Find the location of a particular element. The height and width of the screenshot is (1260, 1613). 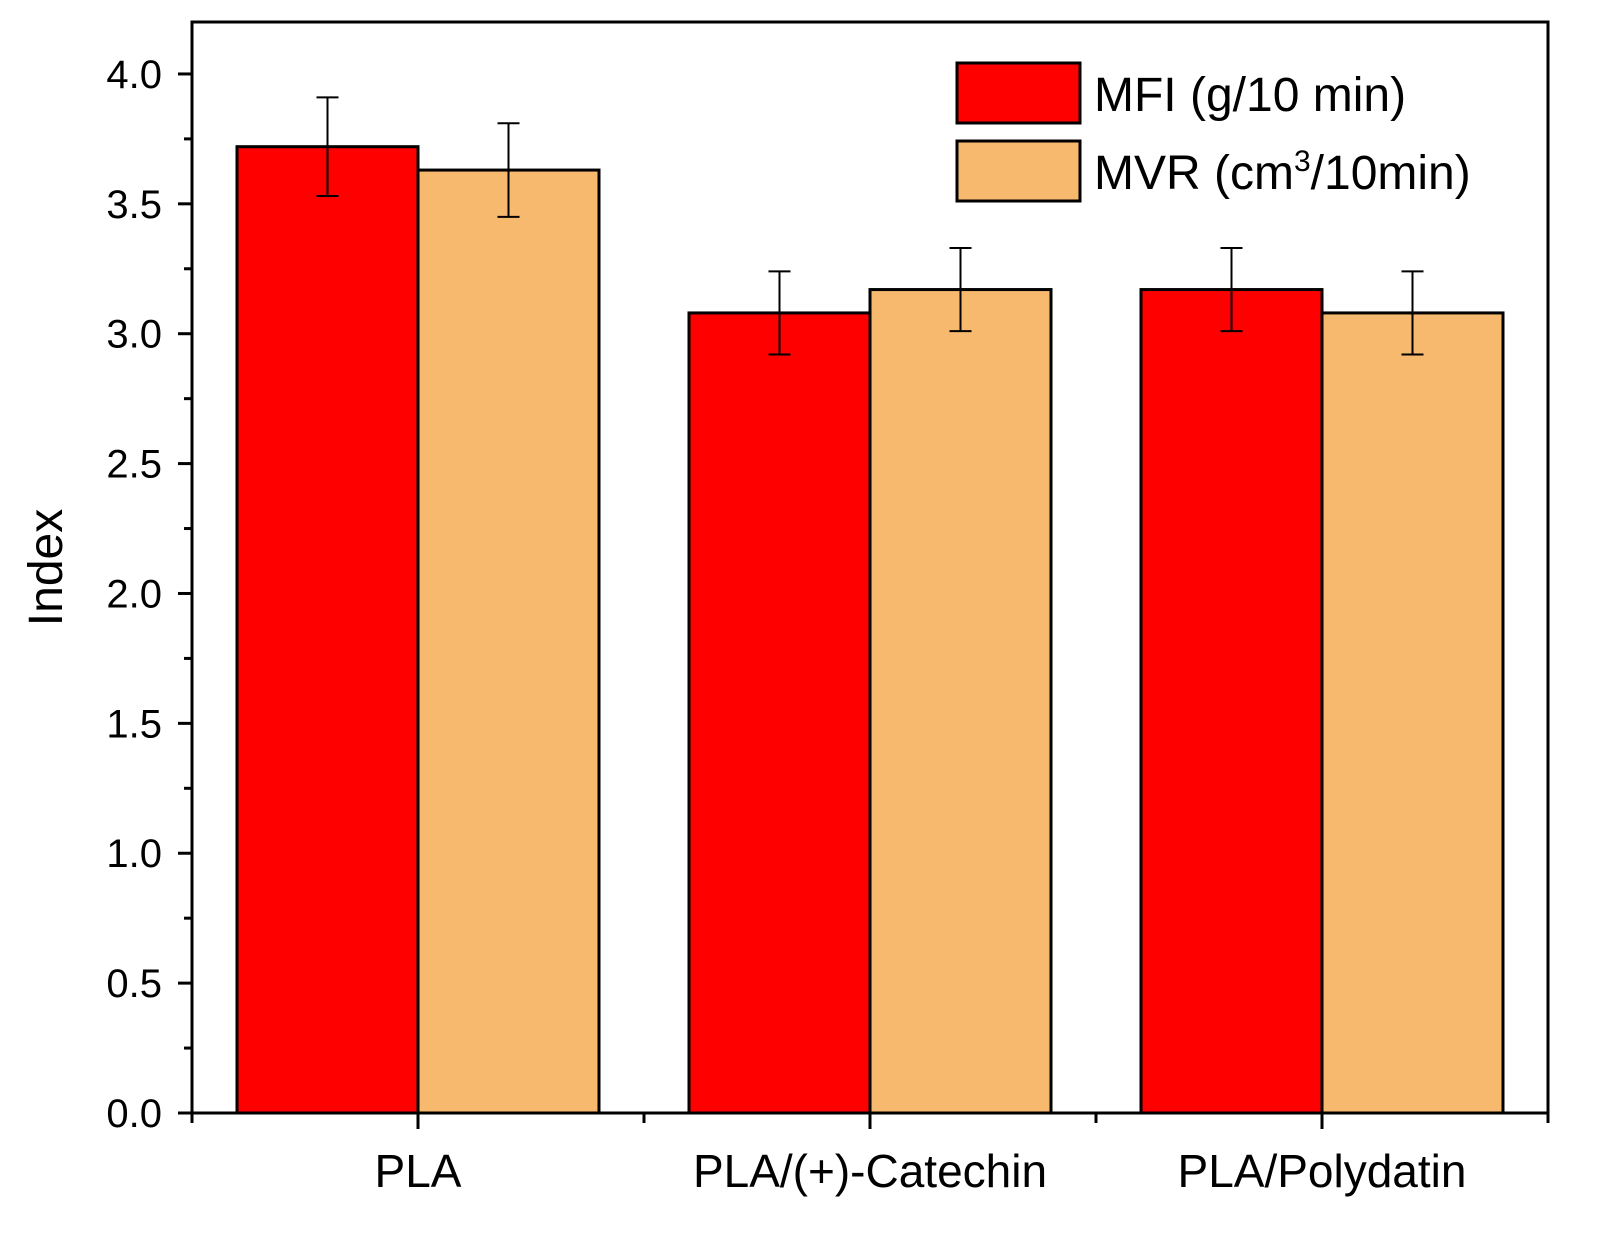

y-tick-label: 1.5 is located at coordinates (134, 724).